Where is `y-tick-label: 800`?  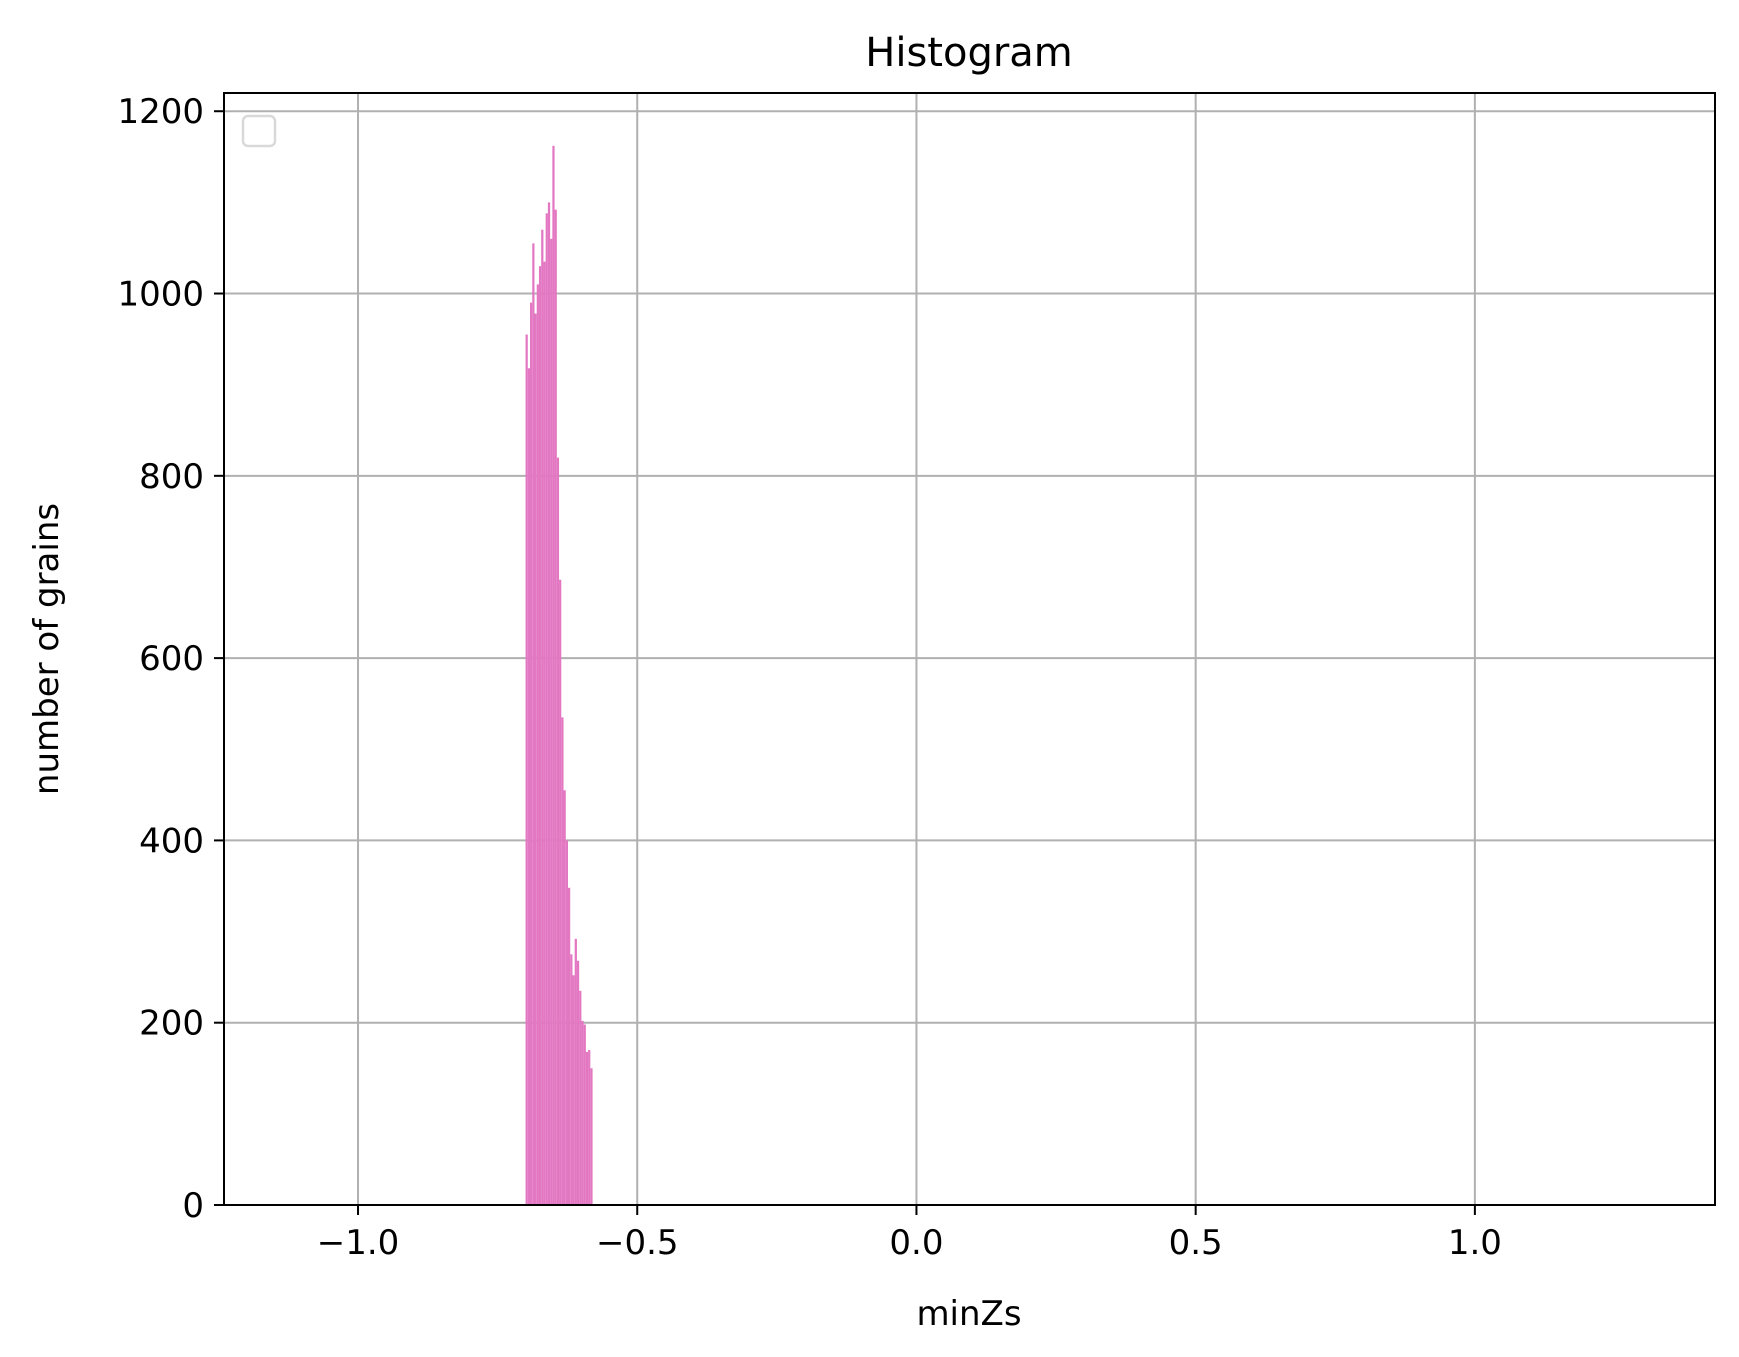
y-tick-label: 800 is located at coordinates (171, 477).